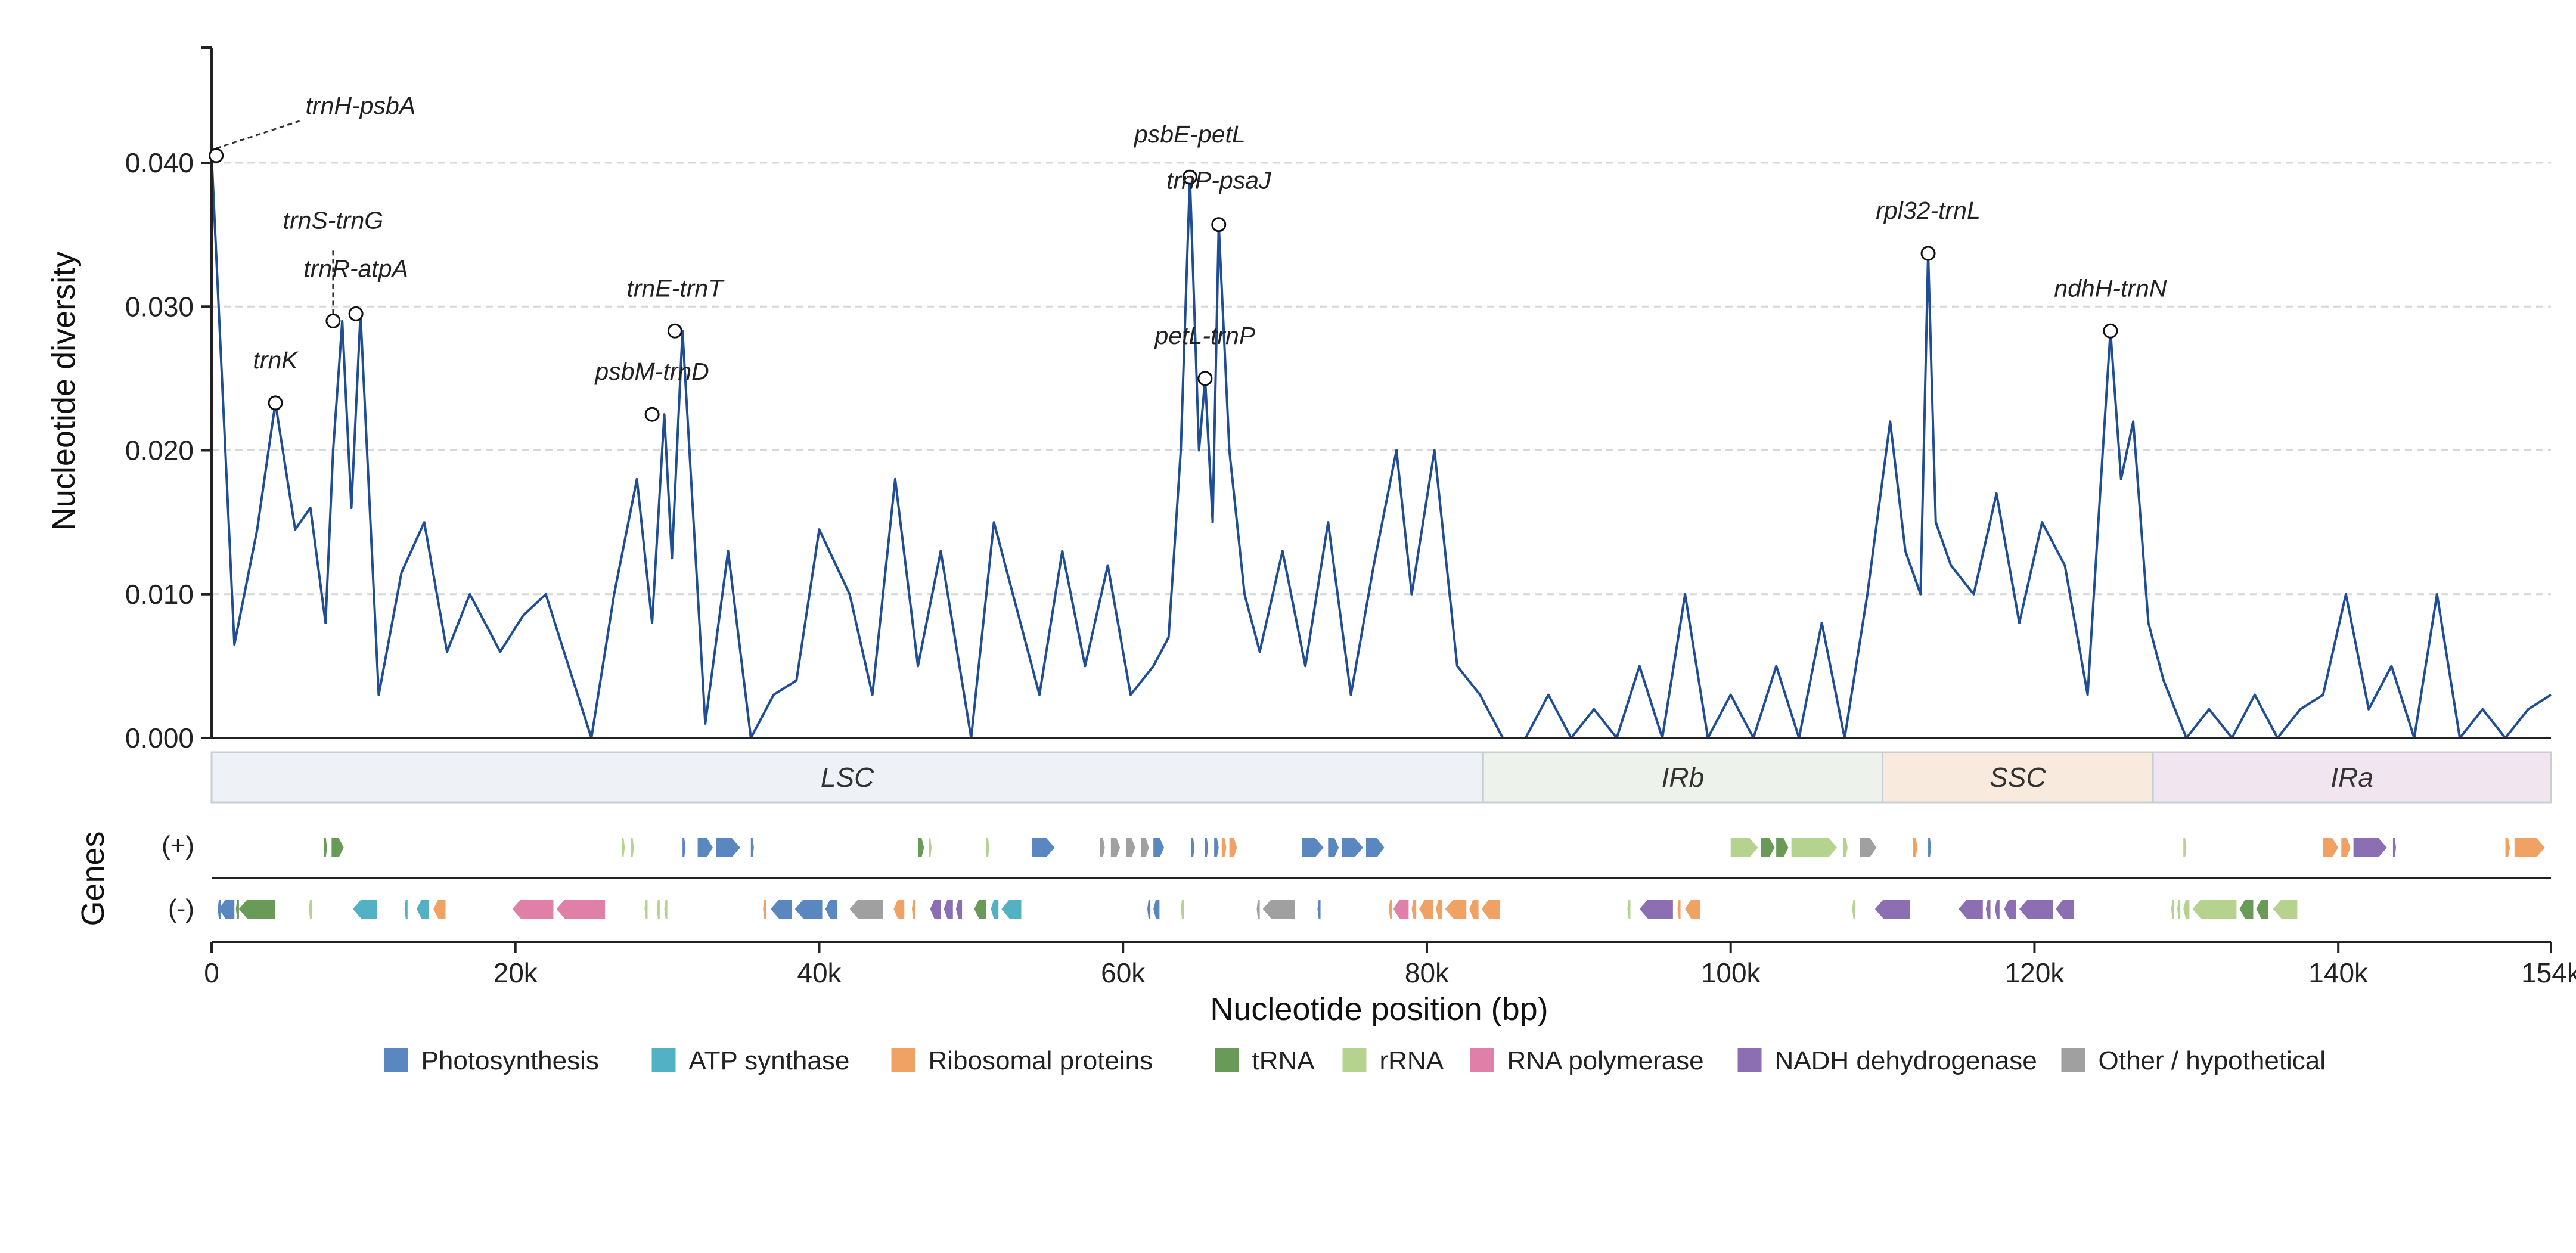 Image resolution: width=2576 pixels, height=1253 pixels. What do you see at coordinates (160, 737) in the screenshot?
I see `y-tick-label: 0.000` at bounding box center [160, 737].